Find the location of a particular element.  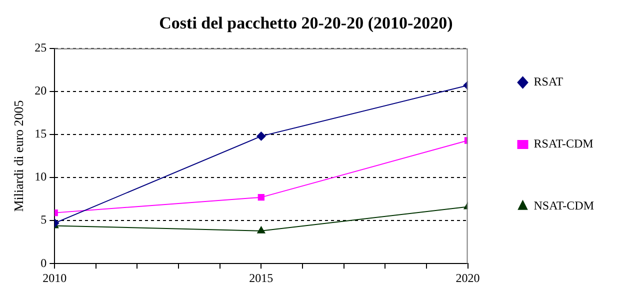

y-tick-label: 5 is located at coordinates (43, 219).